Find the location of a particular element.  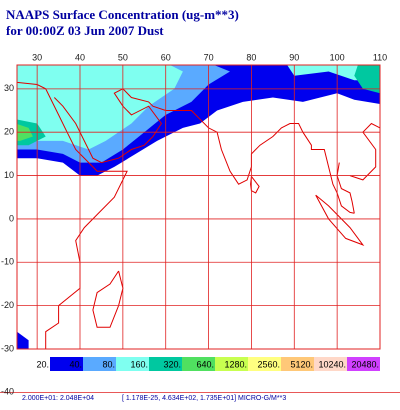

lon-label: 30 is located at coordinates (37, 57).